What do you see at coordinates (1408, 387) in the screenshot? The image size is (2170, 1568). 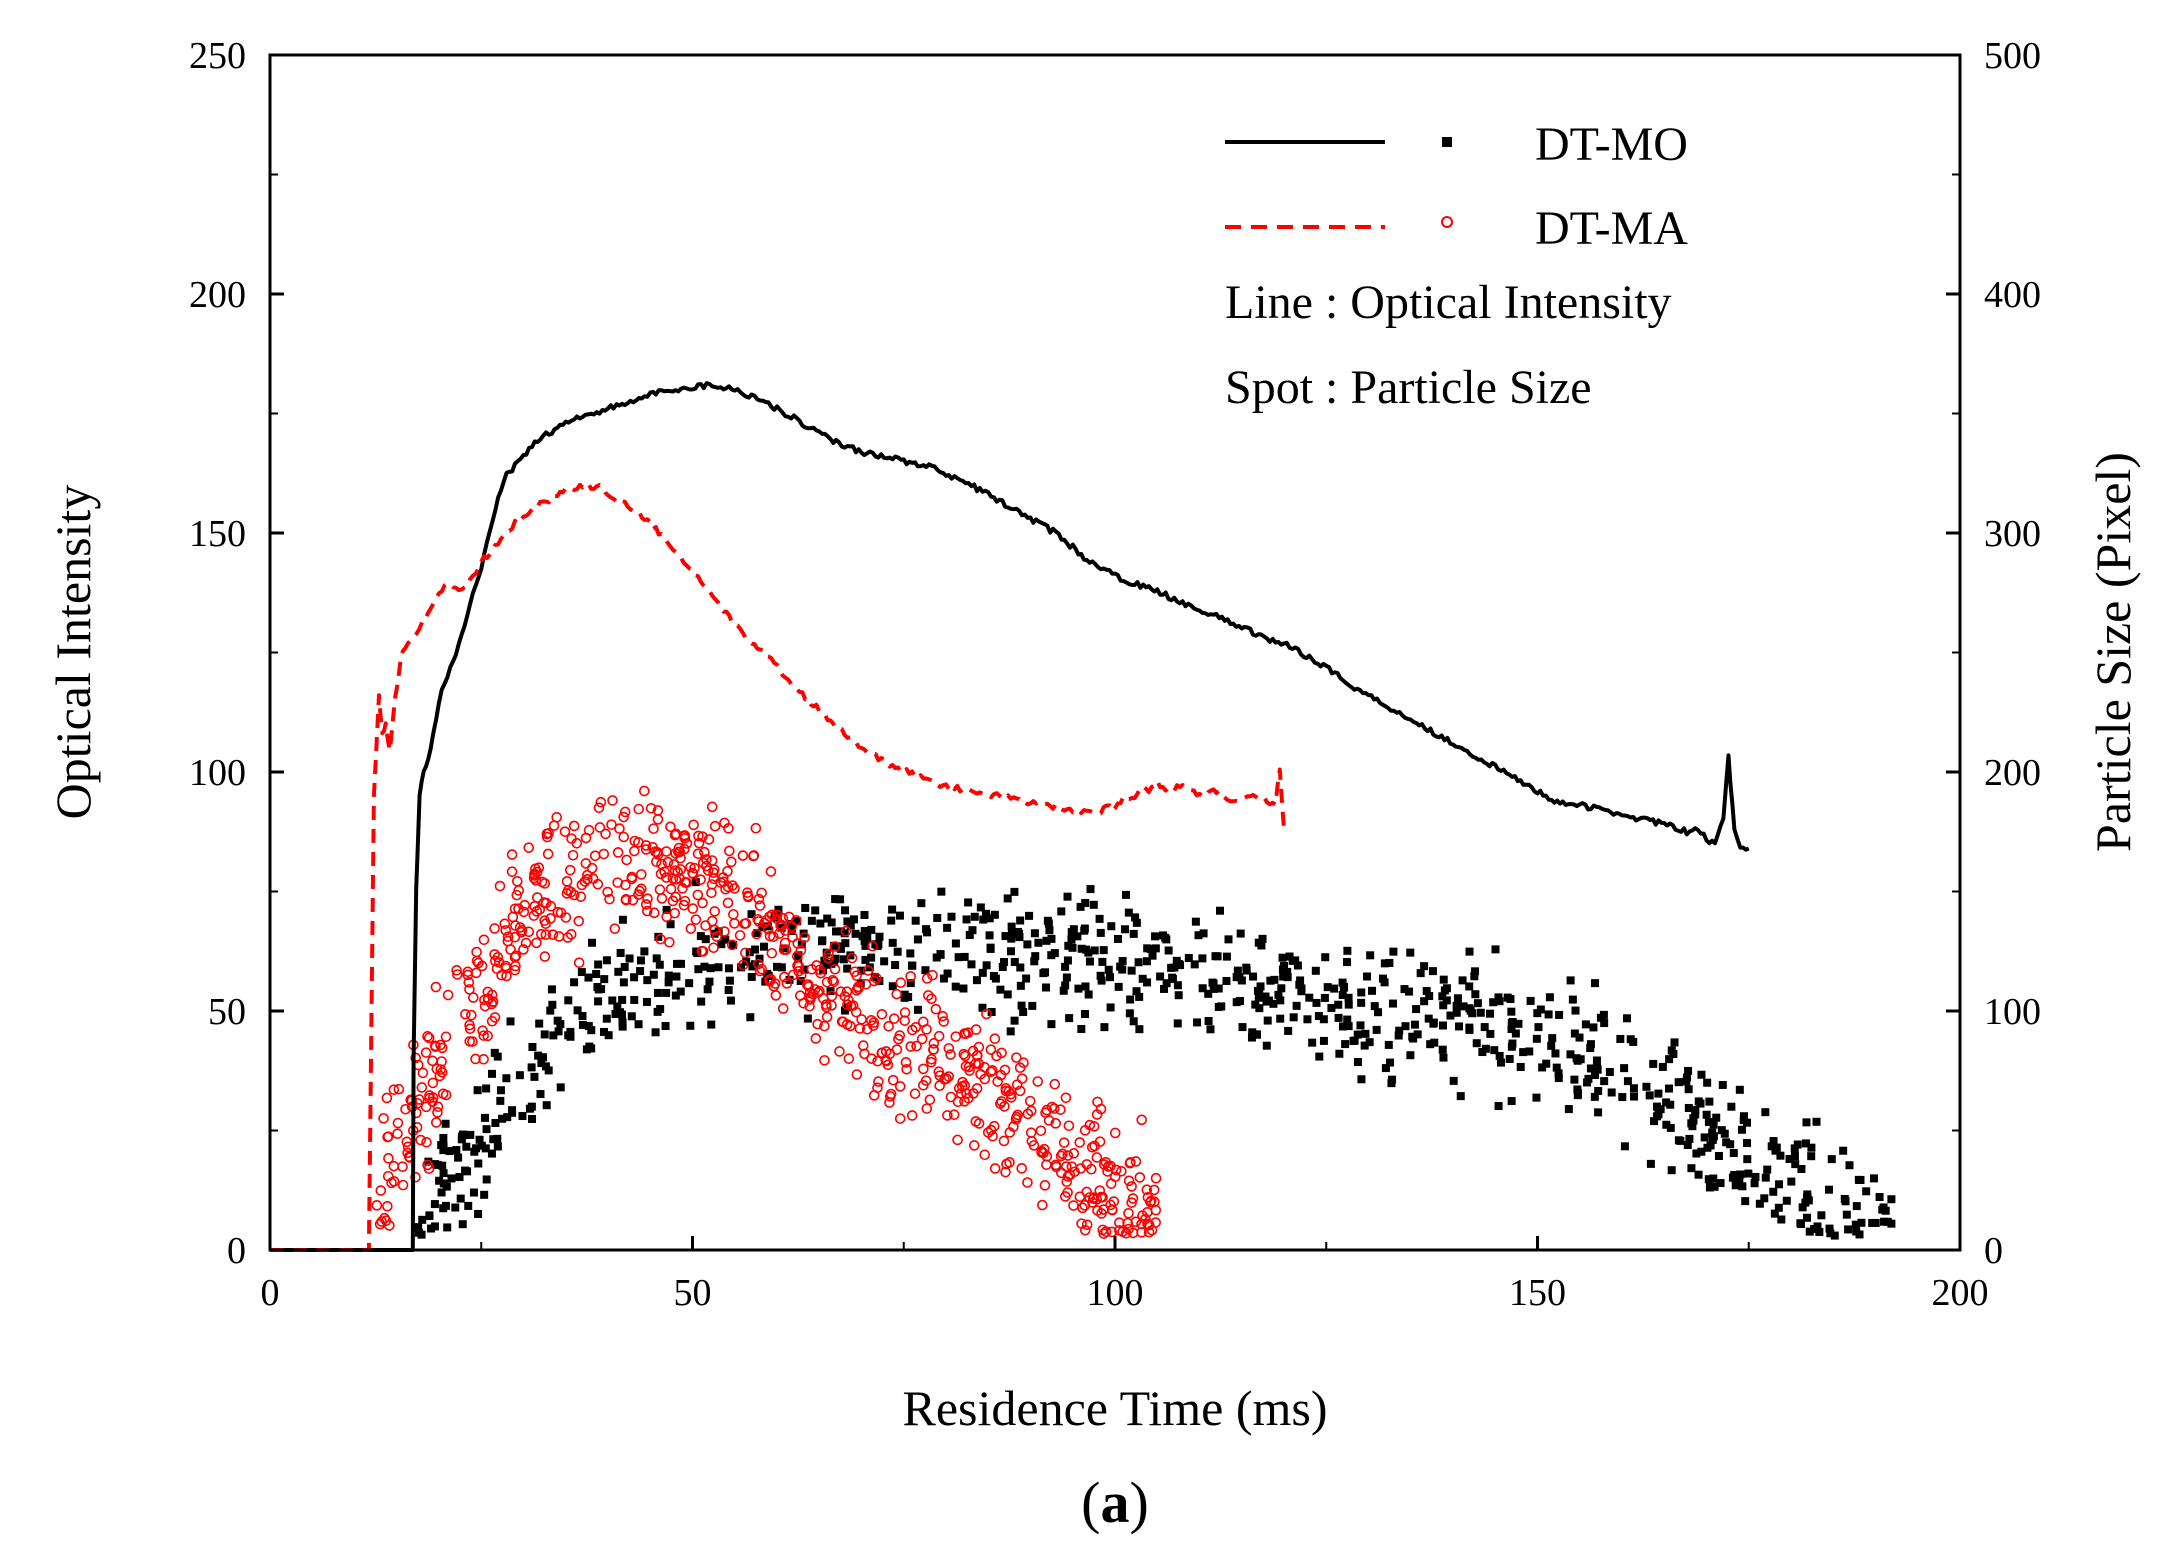 I see `legend-note-spot: Spot : Particle Size` at bounding box center [1408, 387].